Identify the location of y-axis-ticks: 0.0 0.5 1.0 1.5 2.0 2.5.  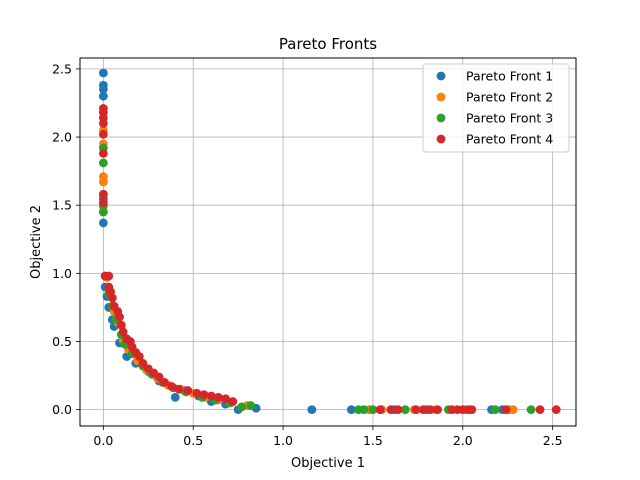
(66, 239).